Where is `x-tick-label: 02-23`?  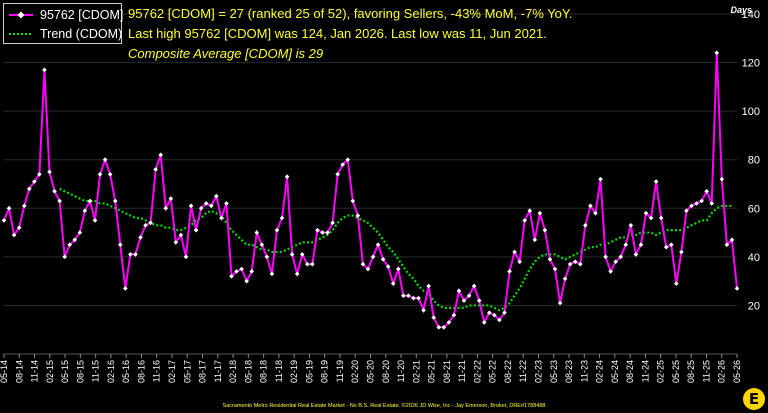
x-tick-label: 02-23 is located at coordinates (538, 371).